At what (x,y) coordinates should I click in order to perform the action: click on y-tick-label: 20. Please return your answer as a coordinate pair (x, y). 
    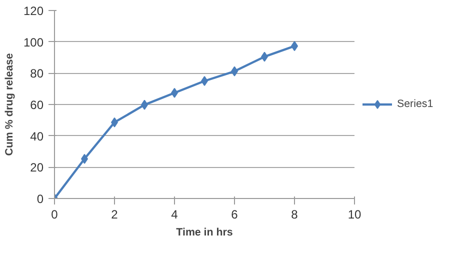
    Looking at the image, I should click on (37, 167).